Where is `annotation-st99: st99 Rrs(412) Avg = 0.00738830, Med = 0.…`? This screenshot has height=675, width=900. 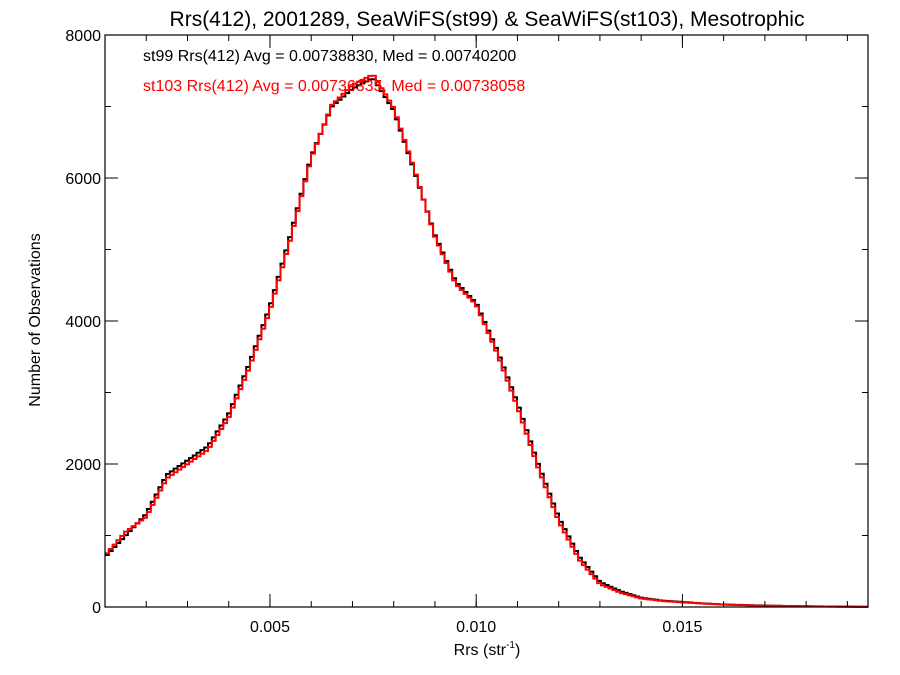
annotation-st99: st99 Rrs(412) Avg = 0.00738830, Med = 0.… is located at coordinates (329, 56).